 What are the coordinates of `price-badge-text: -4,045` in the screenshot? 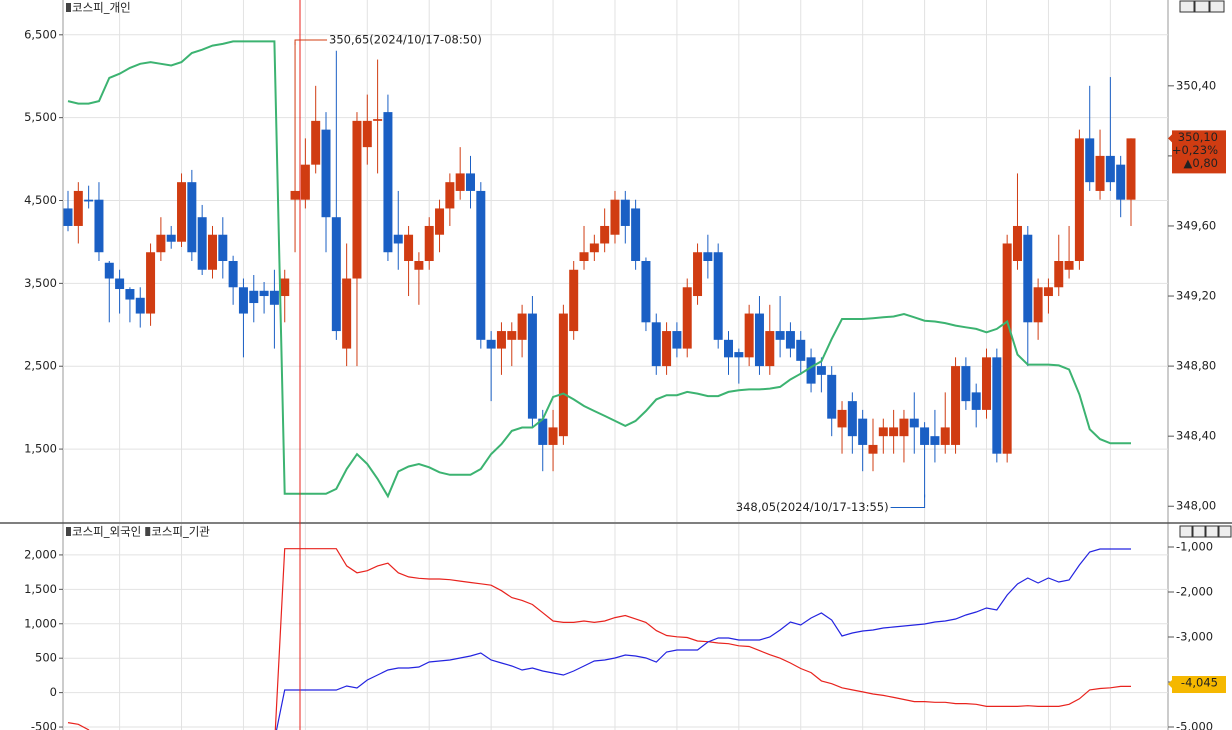 It's located at (1199, 683).